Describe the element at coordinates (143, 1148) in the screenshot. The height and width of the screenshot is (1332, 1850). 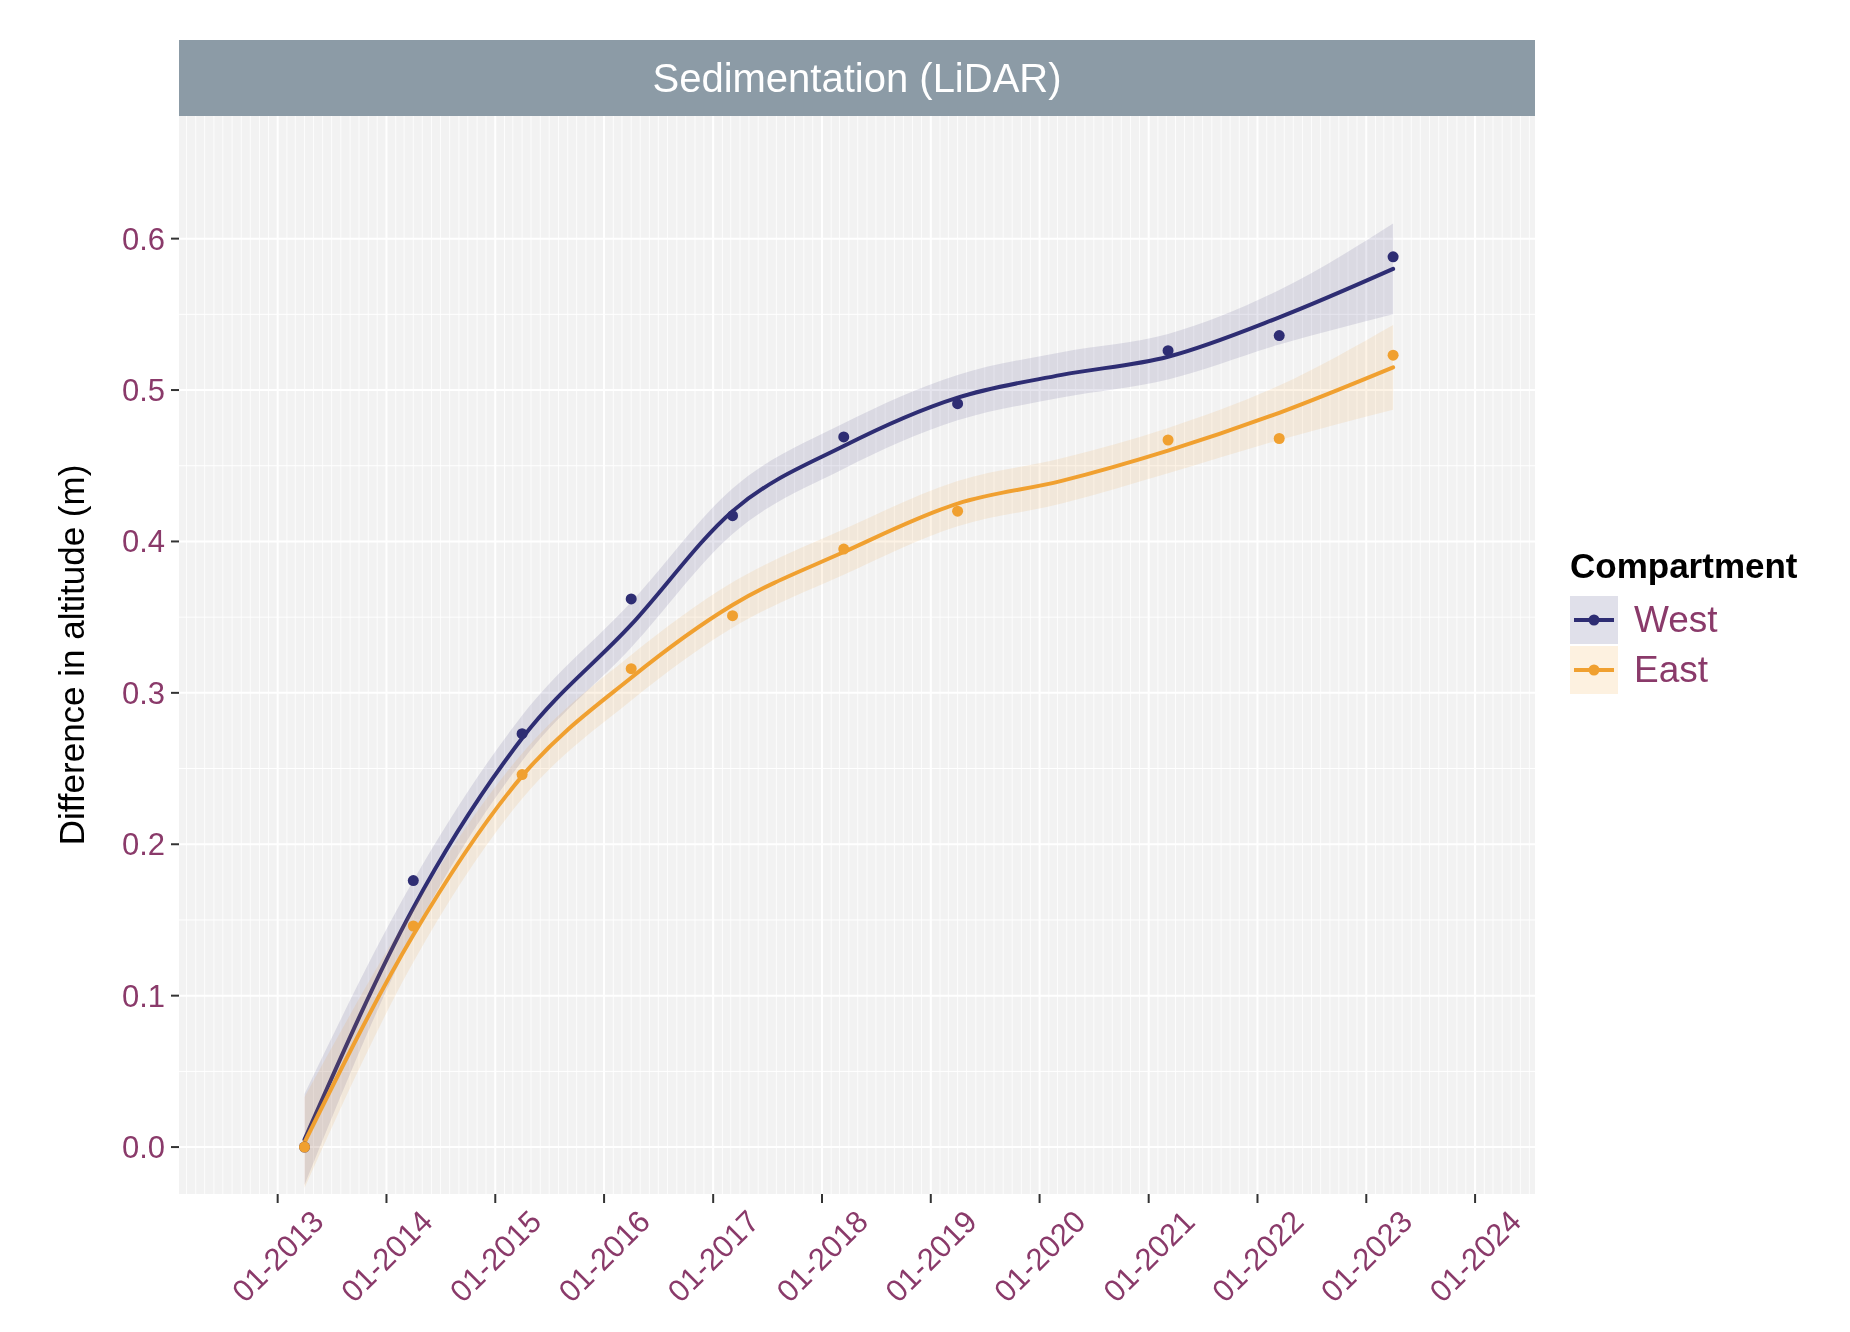
I see `y-tick-label: 0.0` at that location.